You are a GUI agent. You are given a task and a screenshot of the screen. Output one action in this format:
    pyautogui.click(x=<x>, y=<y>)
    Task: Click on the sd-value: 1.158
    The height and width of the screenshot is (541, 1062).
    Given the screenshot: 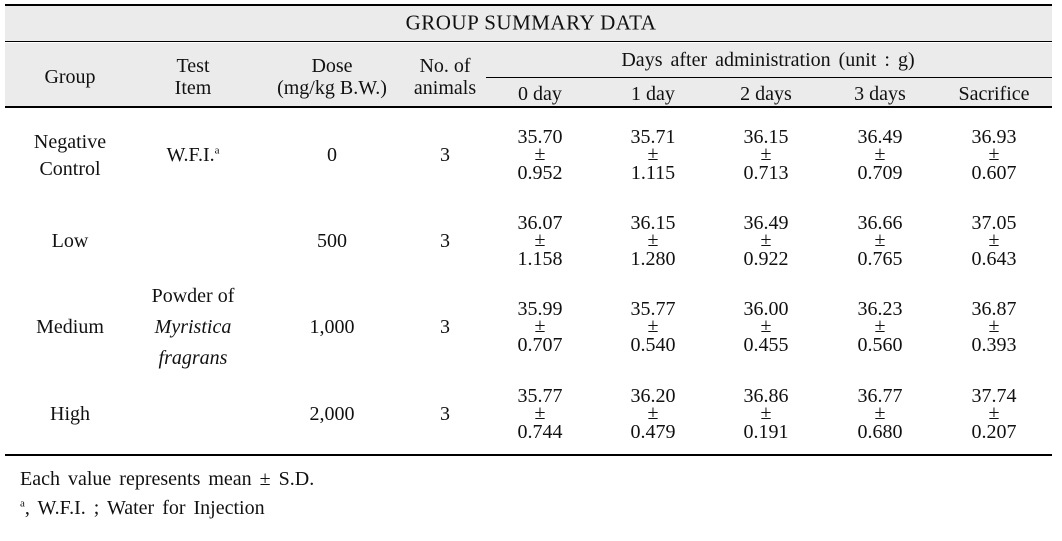 What is the action you would take?
    pyautogui.click(x=540, y=259)
    